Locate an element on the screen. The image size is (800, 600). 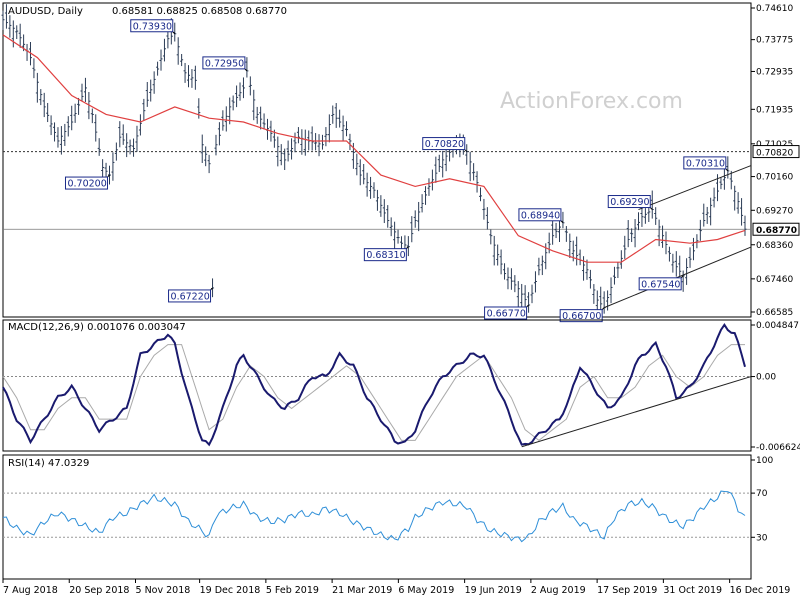
price-tick-label: 0.68360 is located at coordinates (774, 246).